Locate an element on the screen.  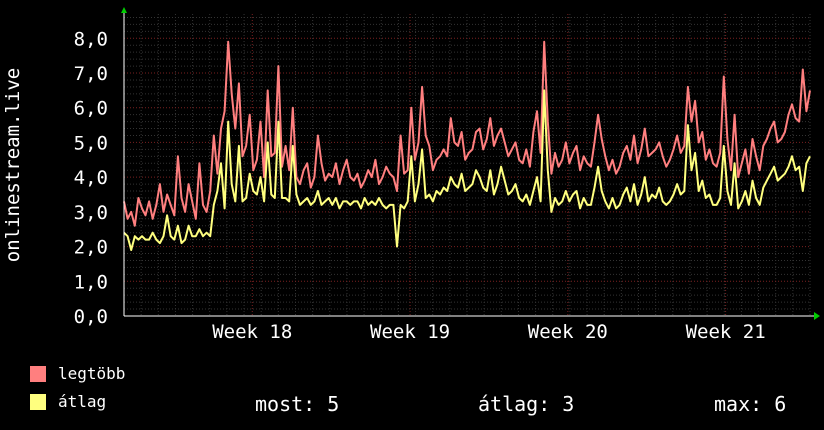
y-tick-label: 8,0 is located at coordinates (91, 39).